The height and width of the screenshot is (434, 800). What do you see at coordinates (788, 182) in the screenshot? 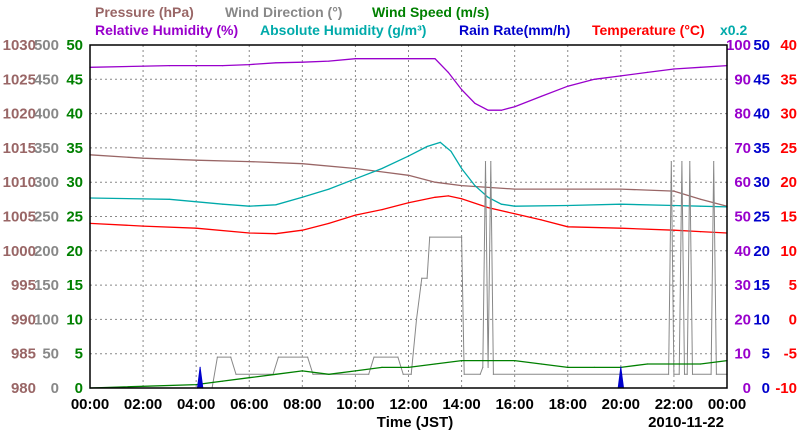
I see `y-tick-temperature: 20` at bounding box center [788, 182].